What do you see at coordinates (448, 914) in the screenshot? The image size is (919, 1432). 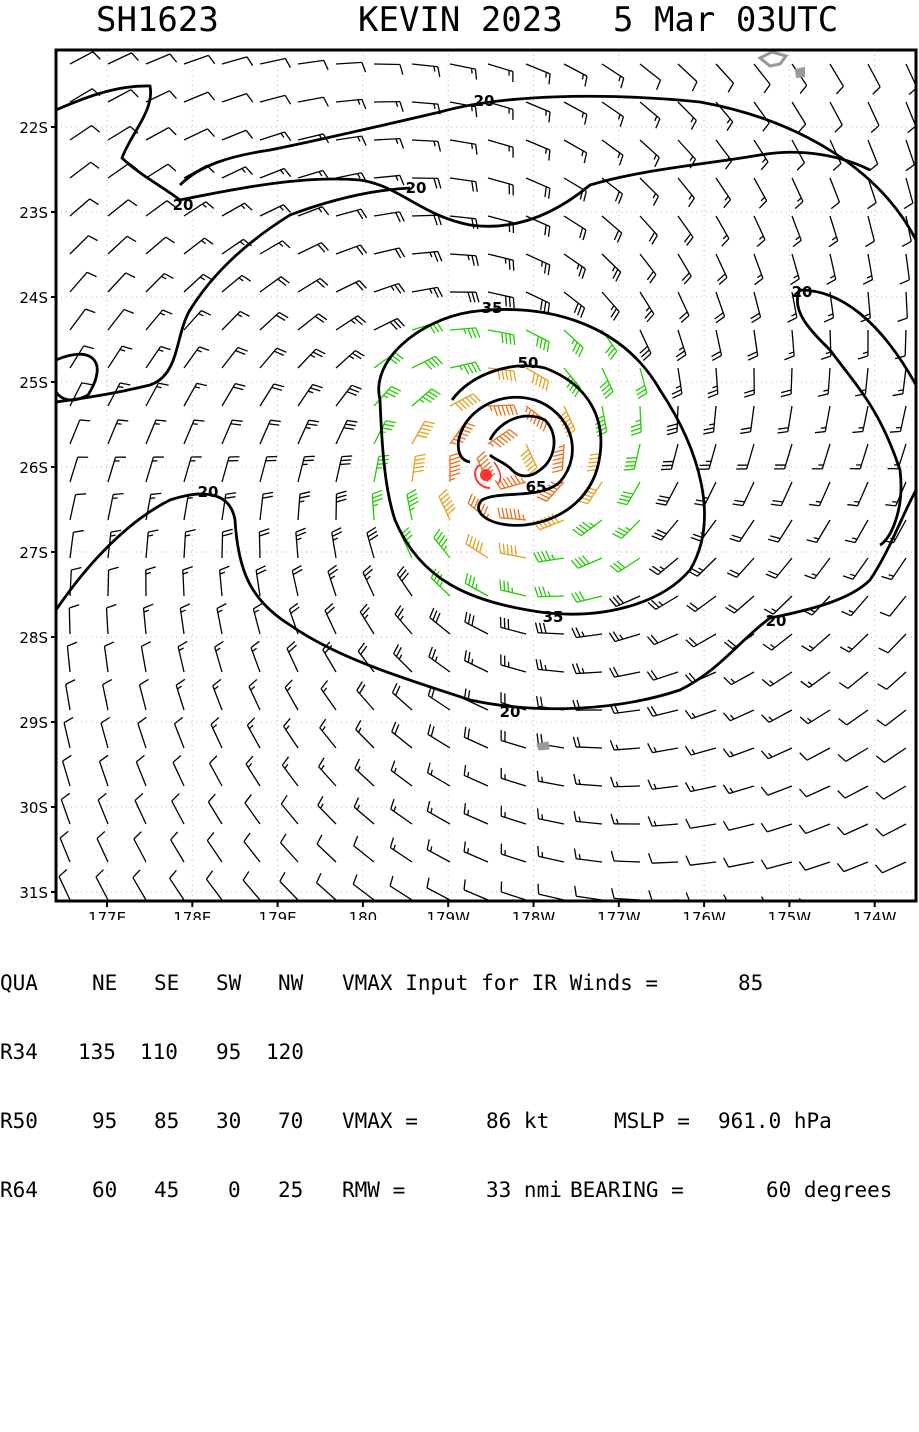 I see `longitude-label: 179W` at bounding box center [448, 914].